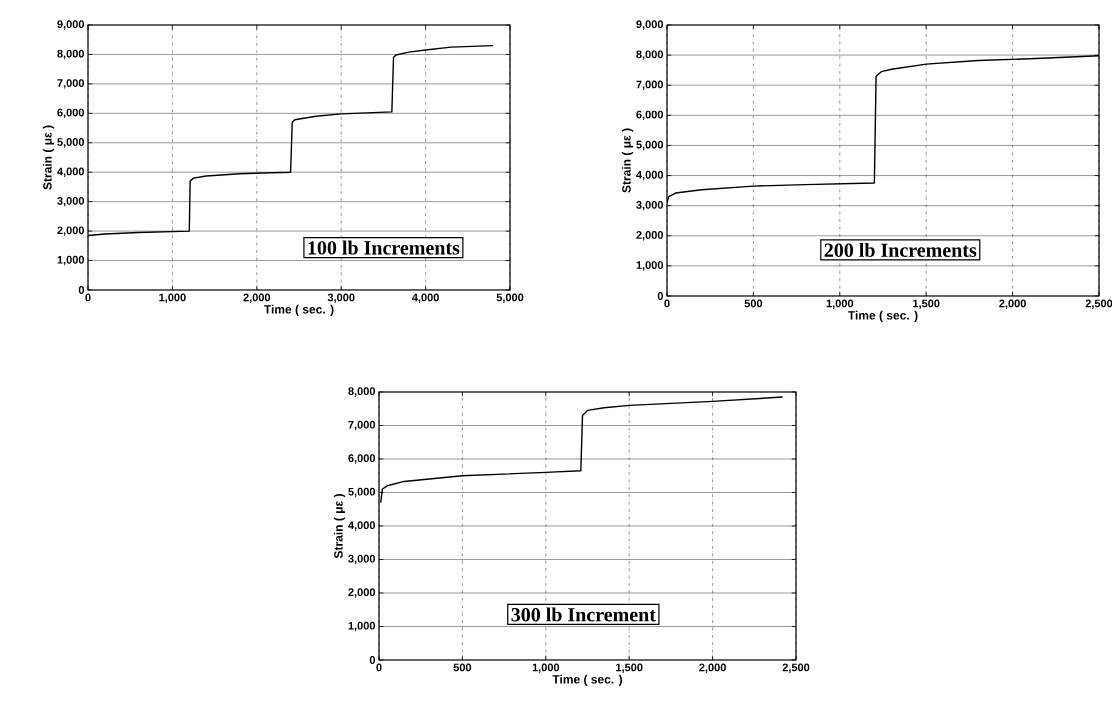 The width and height of the screenshot is (1112, 703). What do you see at coordinates (425, 298) in the screenshot?
I see `x-tick-label: 4,000` at bounding box center [425, 298].